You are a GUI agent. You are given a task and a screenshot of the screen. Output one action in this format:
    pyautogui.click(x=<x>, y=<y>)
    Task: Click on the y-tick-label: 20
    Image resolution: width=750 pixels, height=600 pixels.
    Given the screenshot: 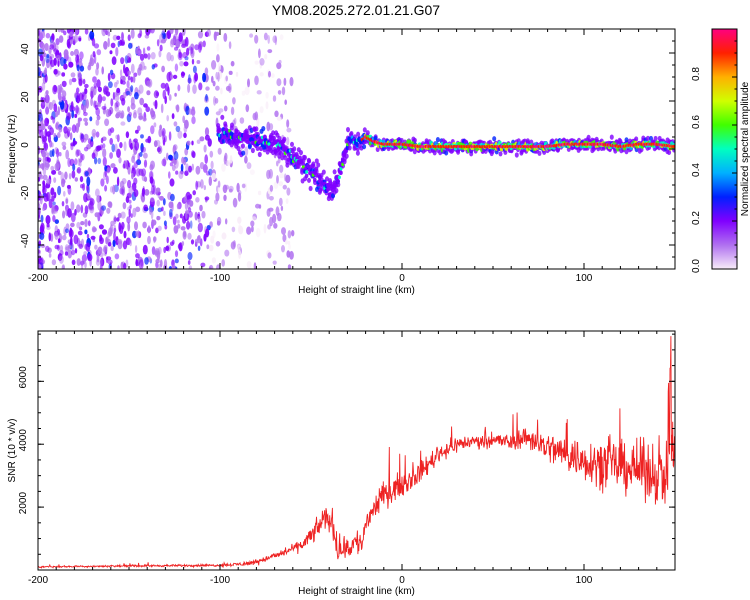 What is the action you would take?
    pyautogui.click(x=25, y=97)
    